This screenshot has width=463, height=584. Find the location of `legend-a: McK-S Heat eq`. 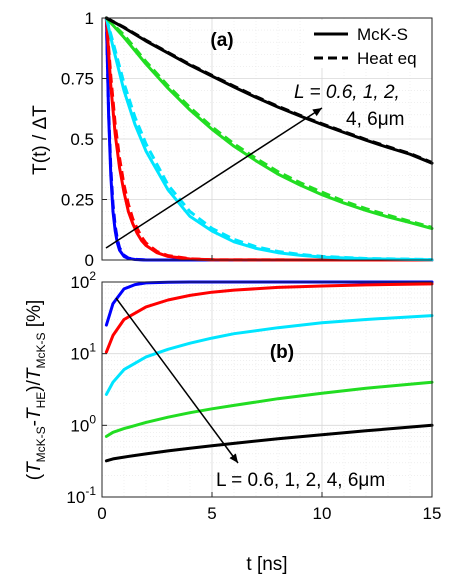

legend-a: McK-S Heat eq is located at coordinates (368, 44).